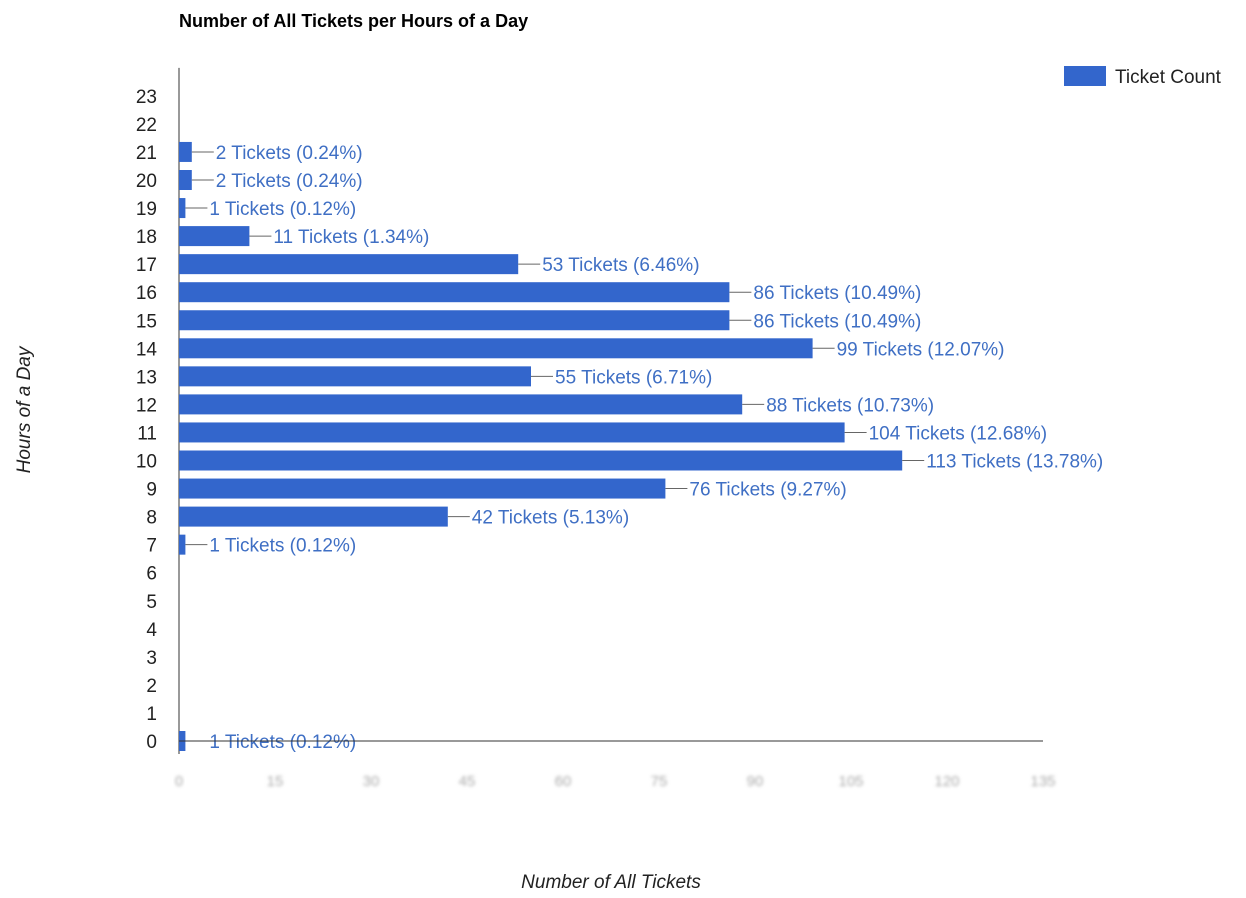 This screenshot has height=898, width=1246. I want to click on x-axis-title: Number of All Tickets, so click(611, 882).